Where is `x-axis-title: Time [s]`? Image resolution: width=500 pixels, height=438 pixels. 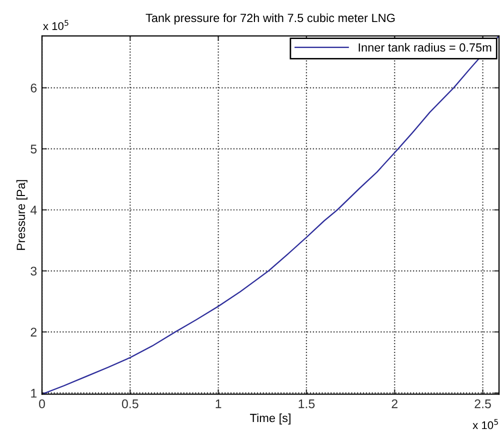
x-axis-title: Time [s] is located at coordinates (270, 418).